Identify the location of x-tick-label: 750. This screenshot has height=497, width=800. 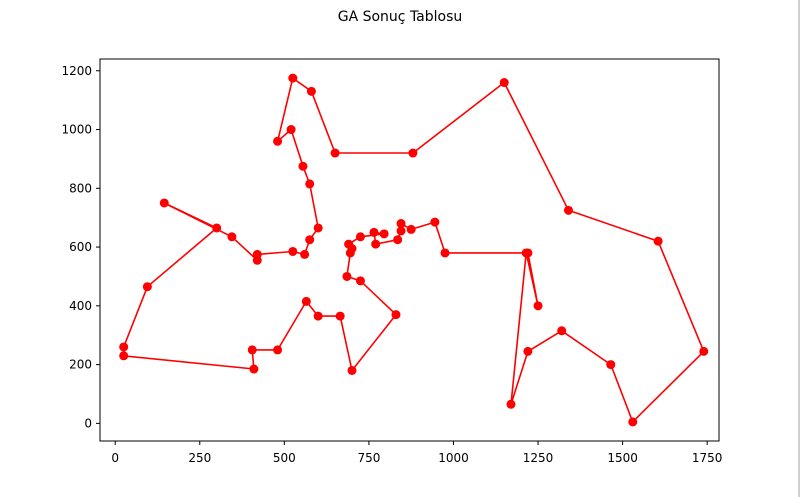
(368, 458).